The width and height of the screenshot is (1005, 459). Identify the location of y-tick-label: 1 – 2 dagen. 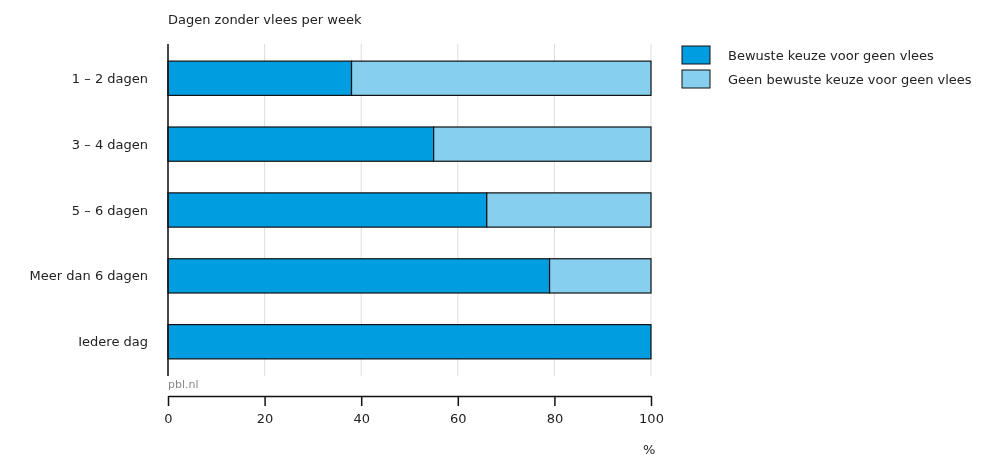
(109, 78).